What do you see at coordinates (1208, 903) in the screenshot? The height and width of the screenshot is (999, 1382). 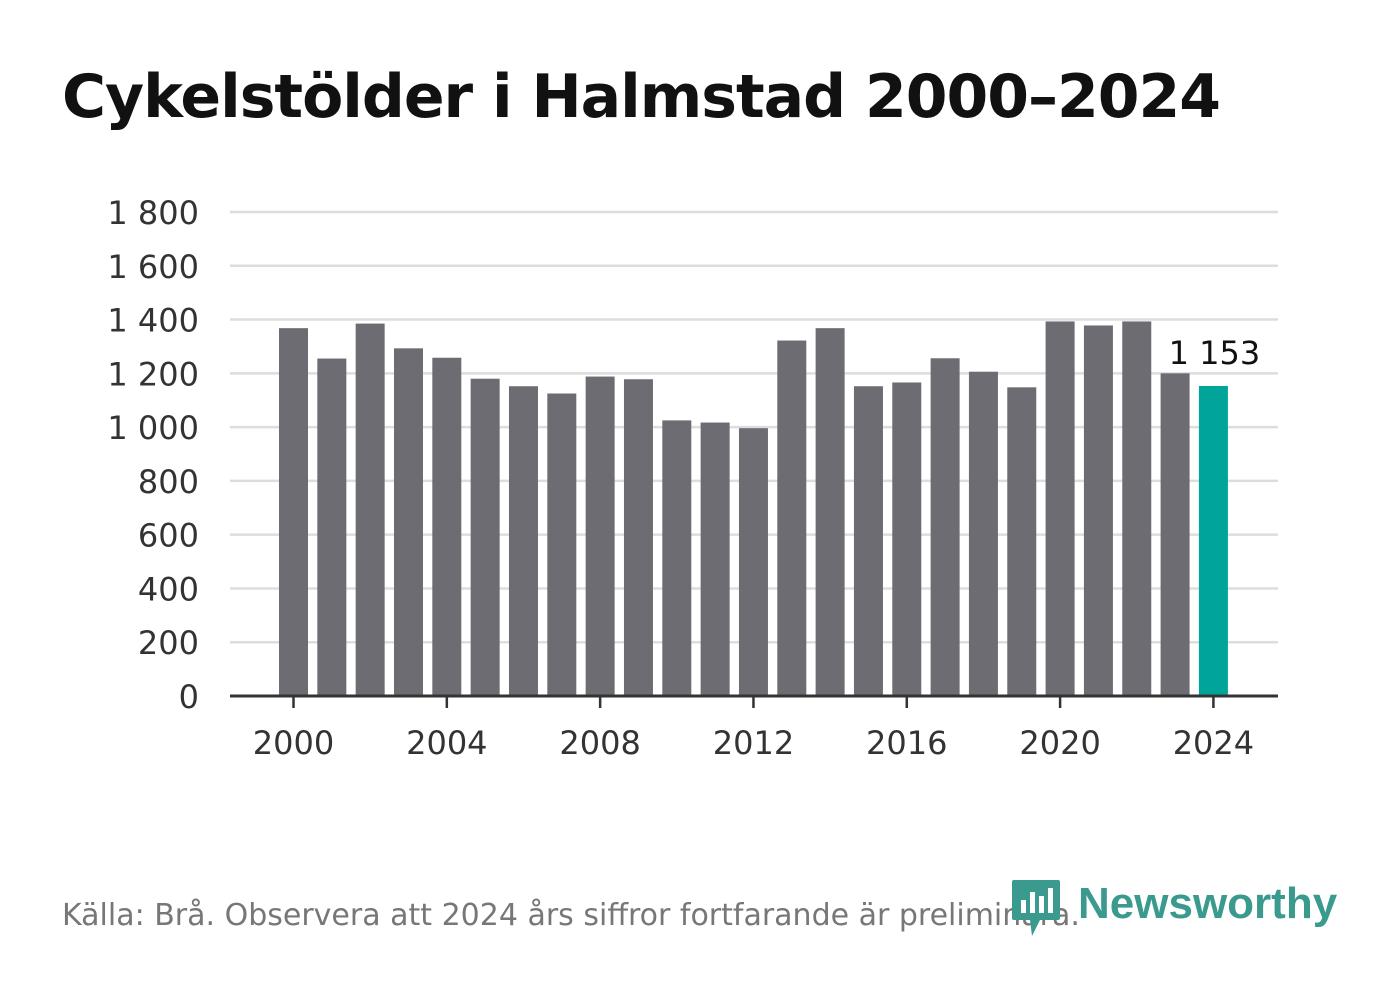 I see `brand-name: Newsworthy` at bounding box center [1208, 903].